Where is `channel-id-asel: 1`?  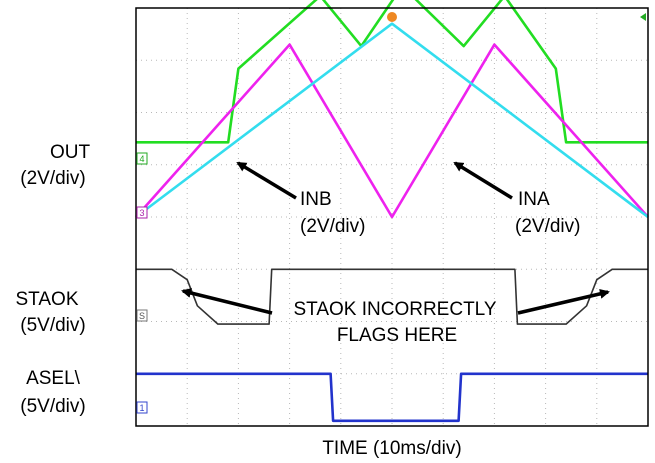 channel-id-asel: 1 is located at coordinates (141, 408).